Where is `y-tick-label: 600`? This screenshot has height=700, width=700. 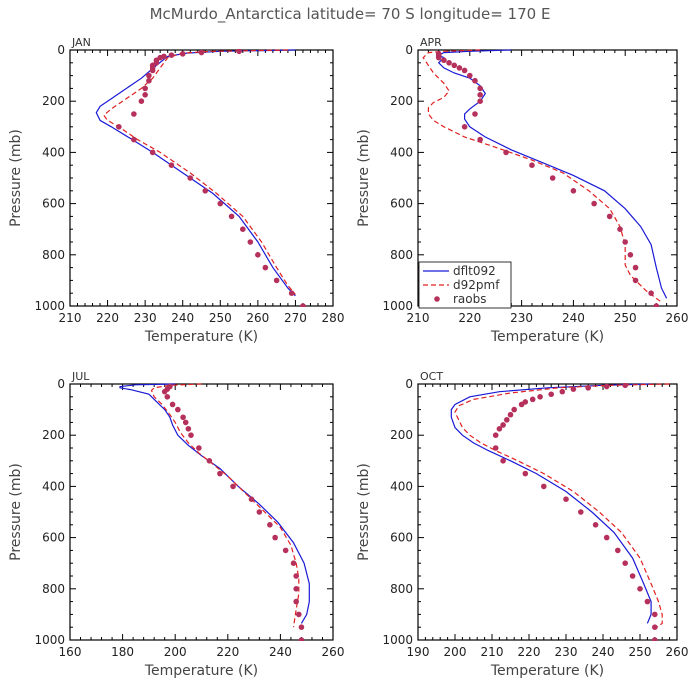 y-tick-label: 600 is located at coordinates (53, 204).